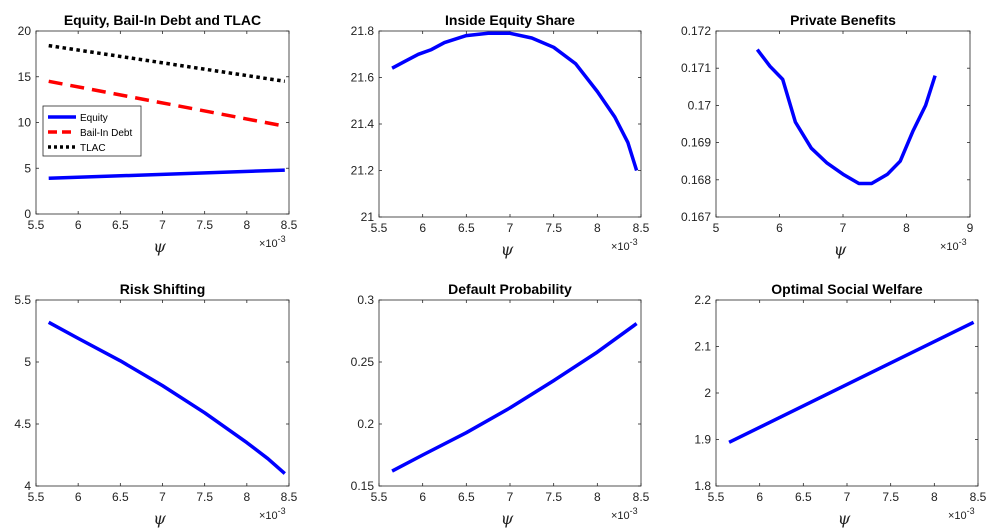 The height and width of the screenshot is (529, 990). Describe the element at coordinates (363, 78) in the screenshot. I see `y-tick-label: 21.6` at that location.